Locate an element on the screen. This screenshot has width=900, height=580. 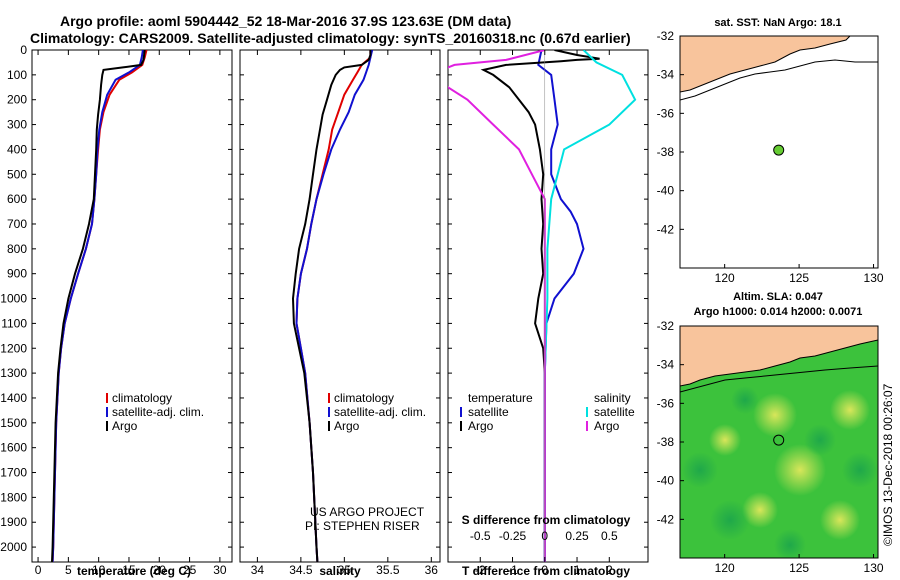
x-tick-label: 30 is located at coordinates (220, 570).